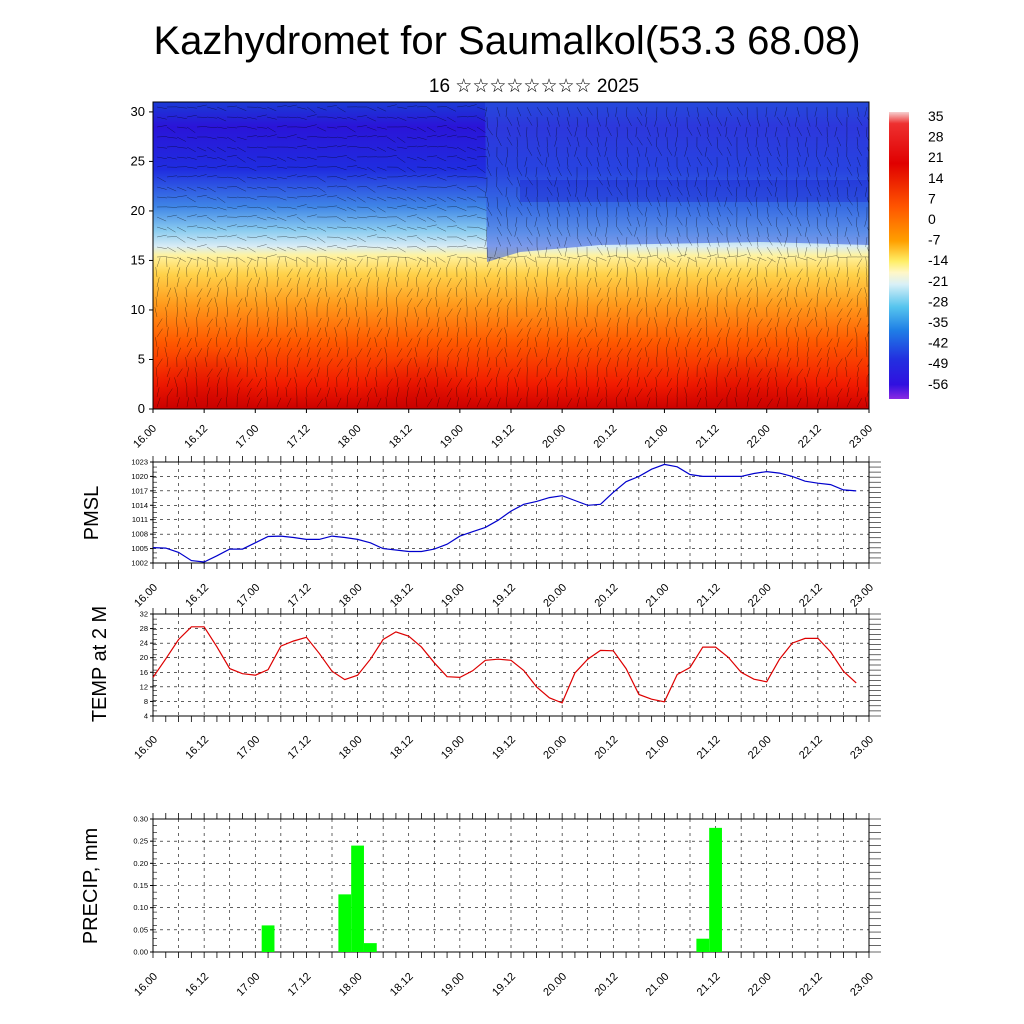 The width and height of the screenshot is (1024, 1024). What do you see at coordinates (534, 86) in the screenshot?
I see `chart-subtitle: 16 ☆☆☆☆☆☆☆☆ 2025` at bounding box center [534, 86].